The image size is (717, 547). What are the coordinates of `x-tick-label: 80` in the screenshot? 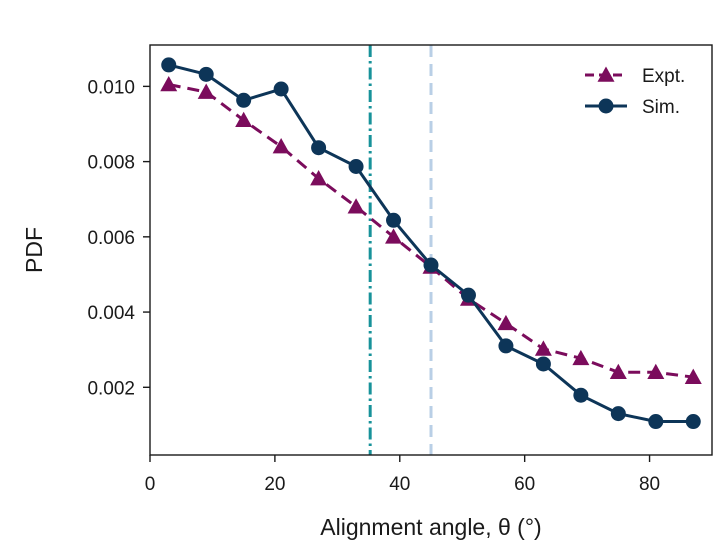 It's located at (649, 484).